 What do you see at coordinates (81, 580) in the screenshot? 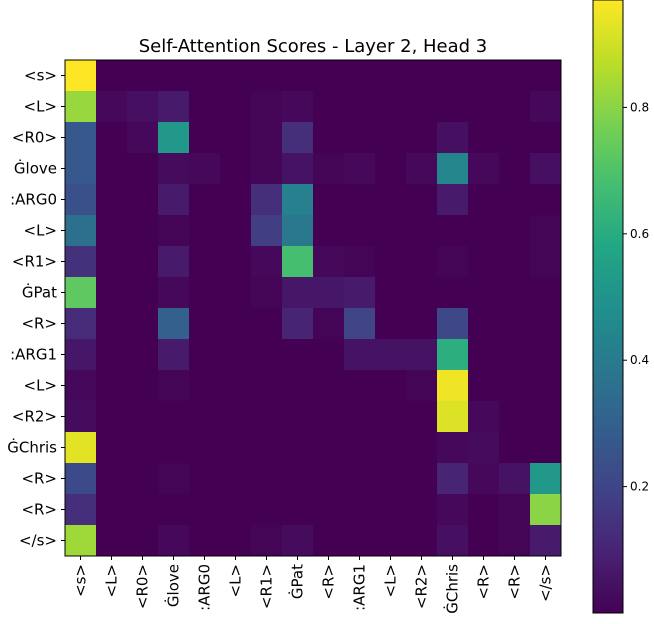
I see `x-tick-label: <s>` at bounding box center [81, 580].